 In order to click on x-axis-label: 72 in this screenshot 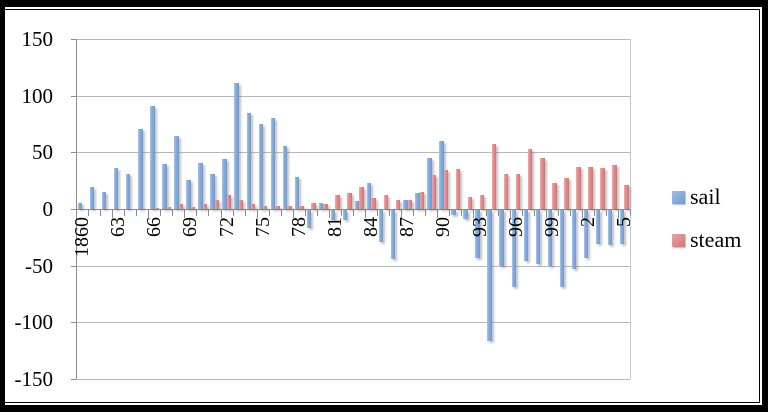, I will do `click(231, 227)`.